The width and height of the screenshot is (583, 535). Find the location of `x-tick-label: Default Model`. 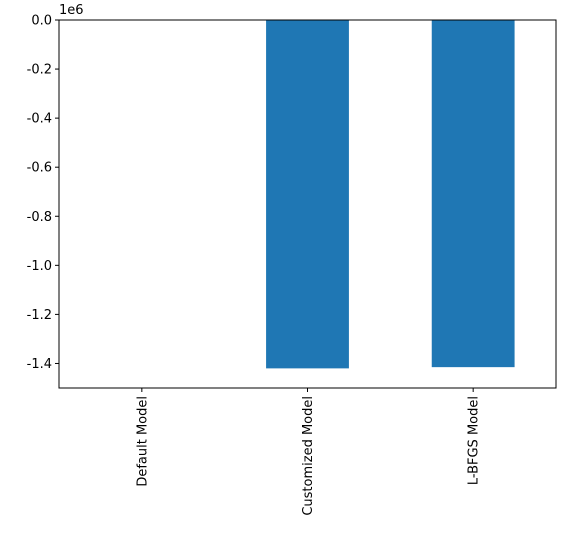

x-tick-label: Default Model is located at coordinates (142, 441).